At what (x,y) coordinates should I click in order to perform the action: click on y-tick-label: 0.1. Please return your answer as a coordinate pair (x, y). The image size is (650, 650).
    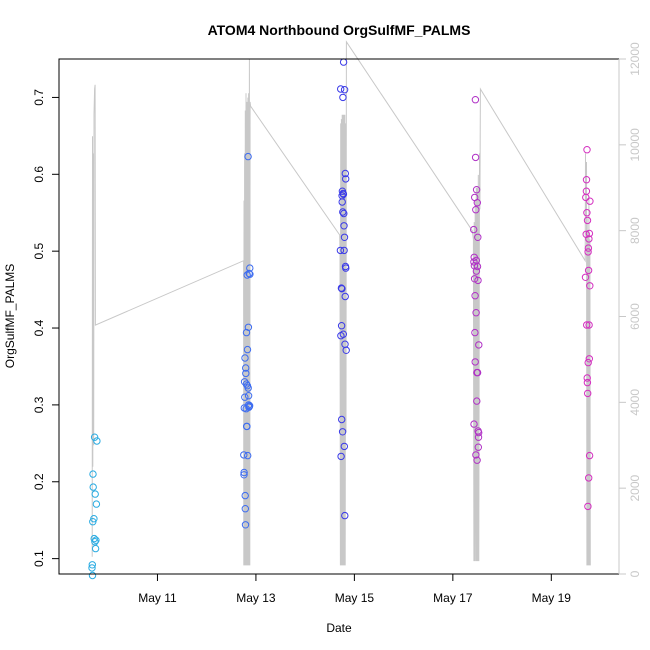
    Looking at the image, I should click on (39, 558).